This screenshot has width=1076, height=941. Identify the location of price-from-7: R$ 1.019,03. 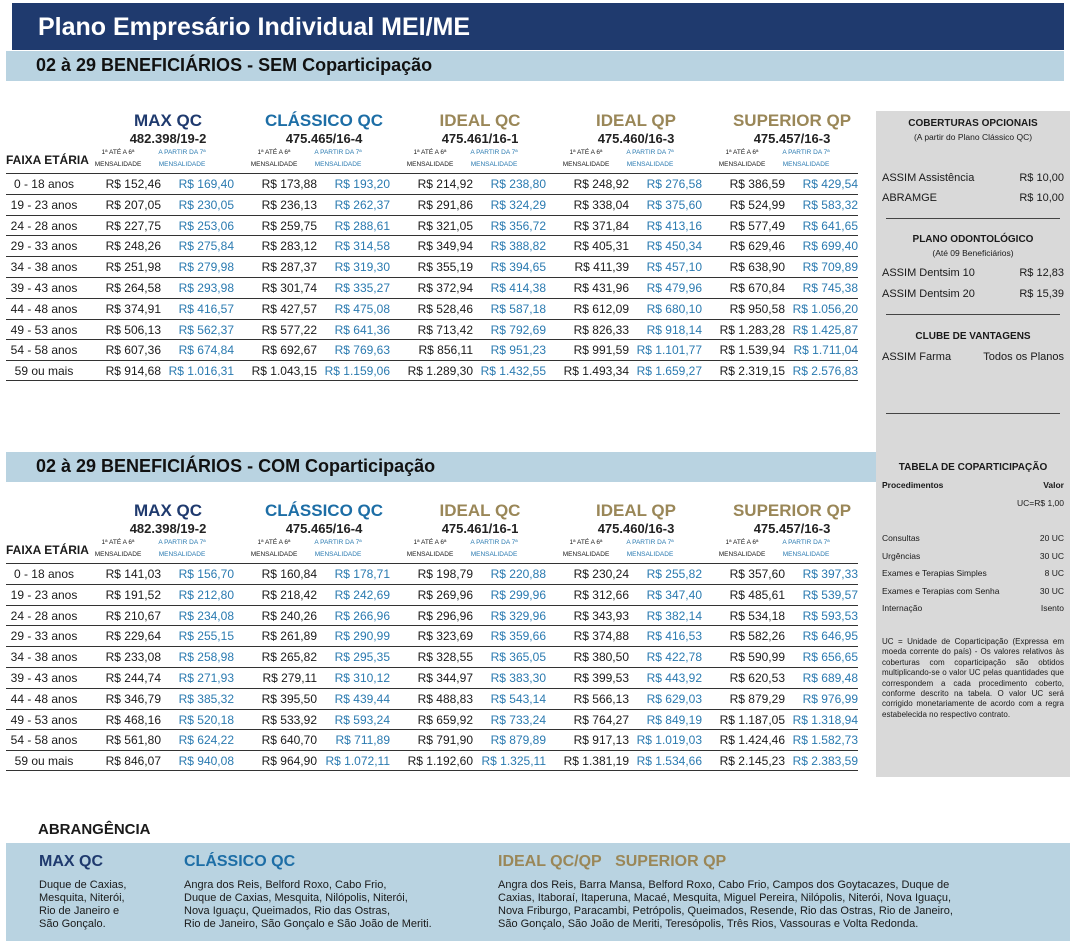
(669, 740).